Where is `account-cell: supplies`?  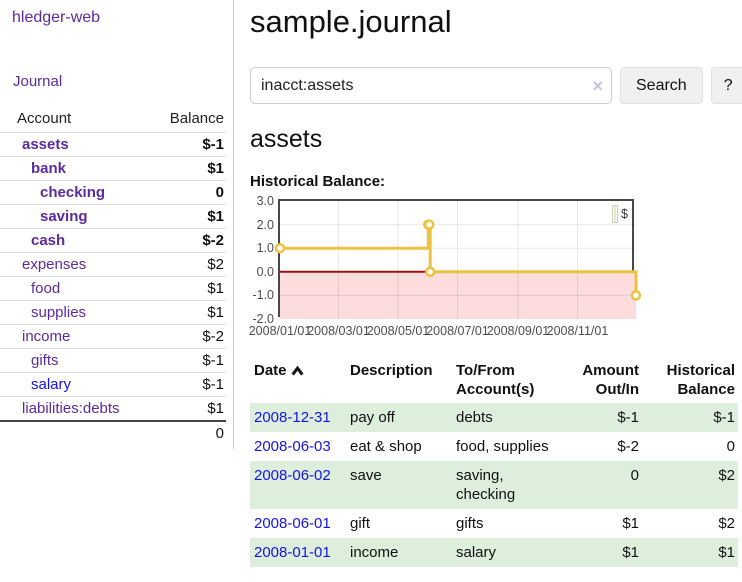 account-cell: supplies is located at coordinates (77, 312).